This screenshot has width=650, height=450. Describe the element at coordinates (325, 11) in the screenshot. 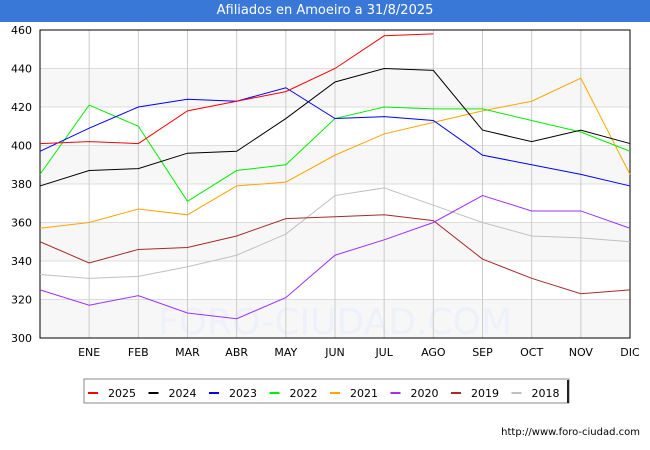

I see `chart-title: Afiliados en Amoeiro a 31/8/2025` at that location.